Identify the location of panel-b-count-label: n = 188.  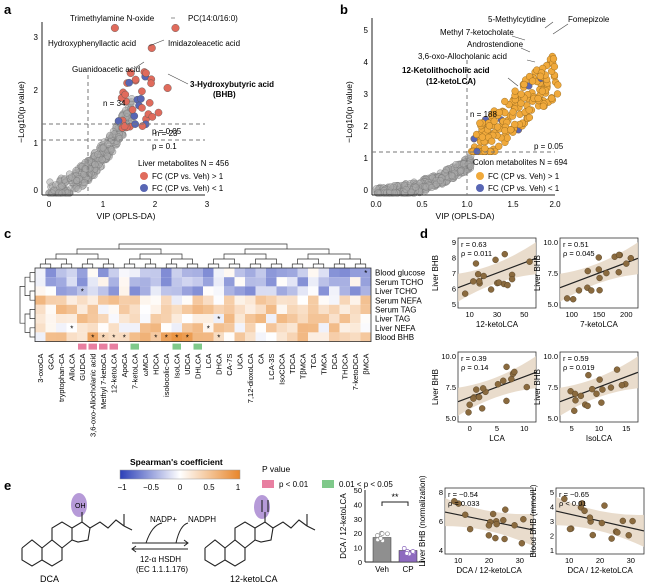
(483, 114).